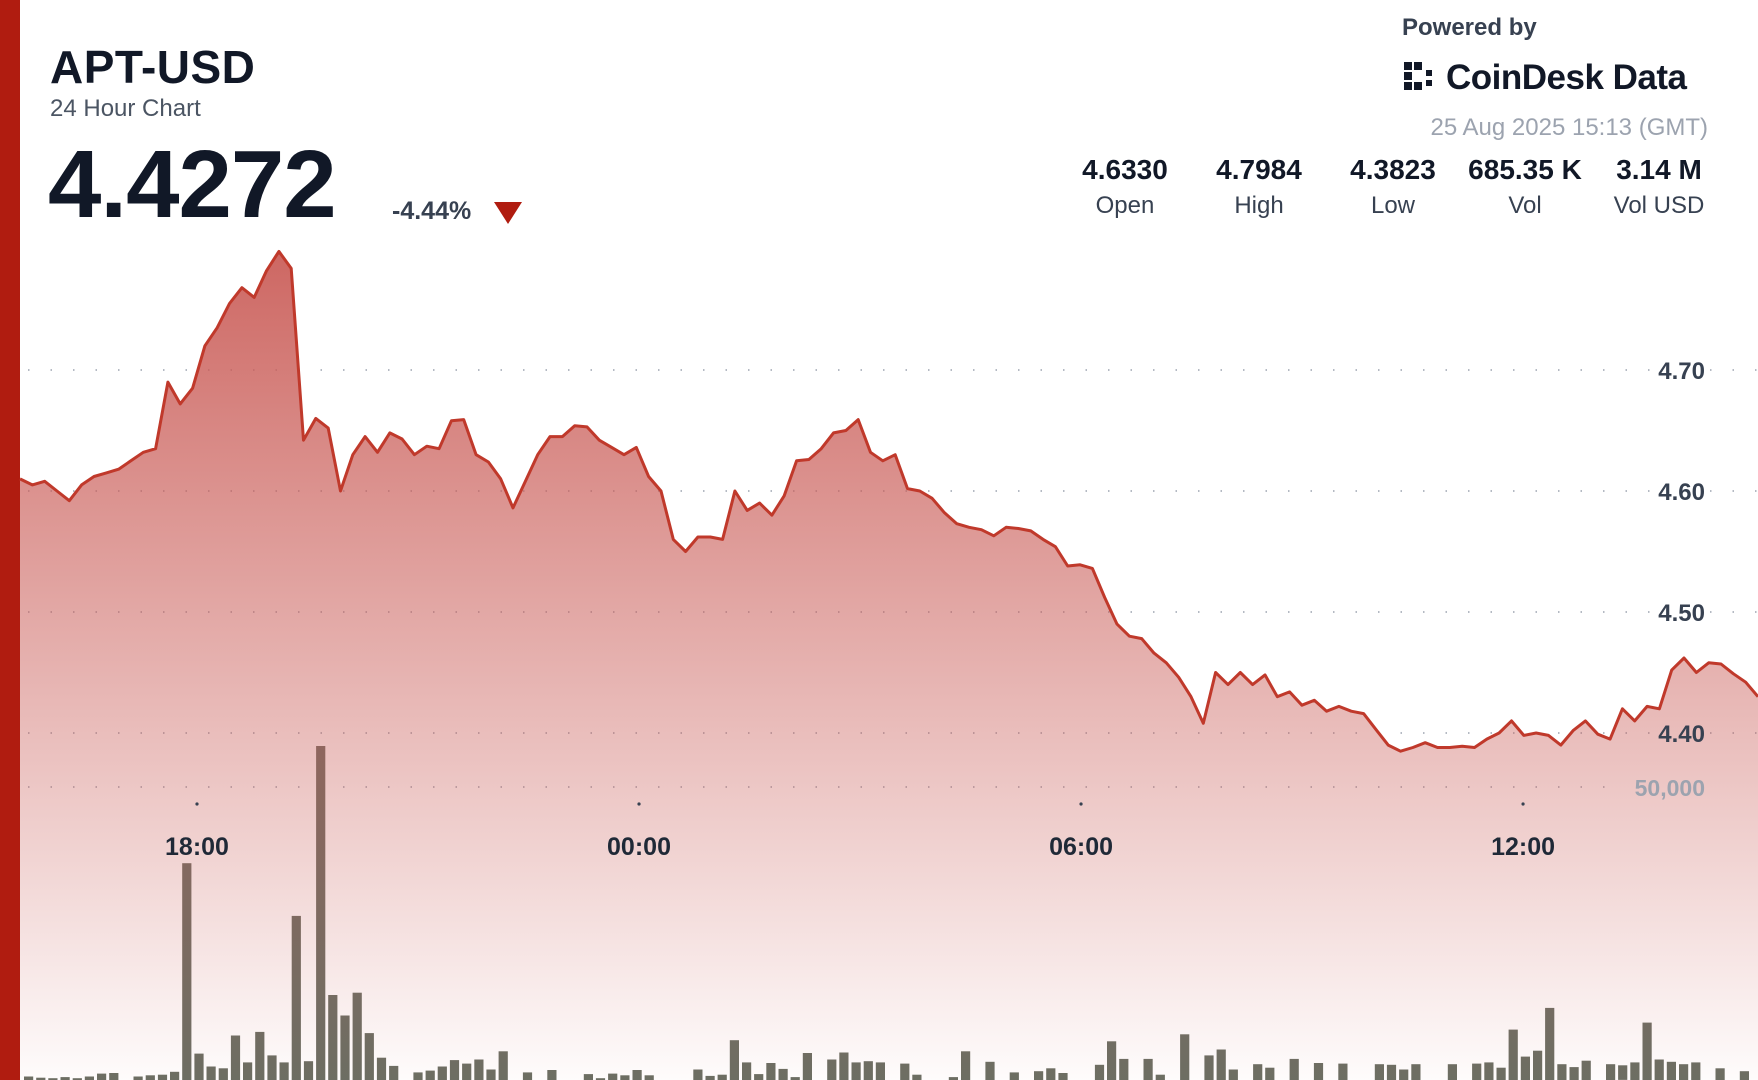  I want to click on stat-vol: 685.35 K Vol, so click(1525, 187).